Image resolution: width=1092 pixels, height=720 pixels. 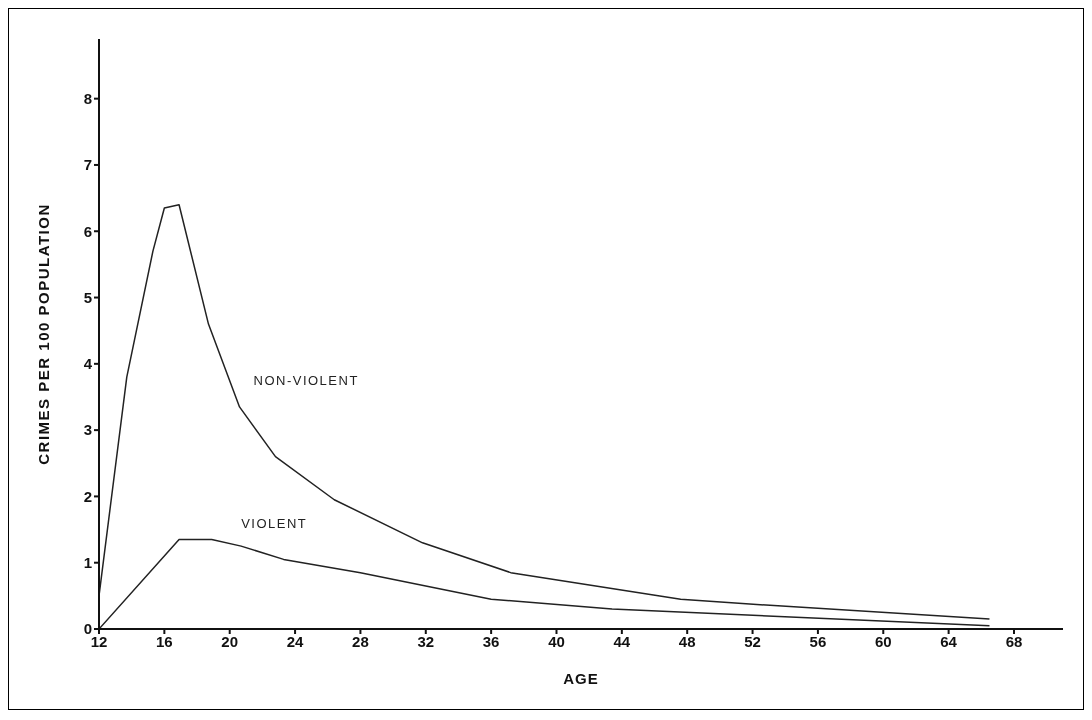 What do you see at coordinates (622, 641) in the screenshot?
I see `x-tick-label: 44` at bounding box center [622, 641].